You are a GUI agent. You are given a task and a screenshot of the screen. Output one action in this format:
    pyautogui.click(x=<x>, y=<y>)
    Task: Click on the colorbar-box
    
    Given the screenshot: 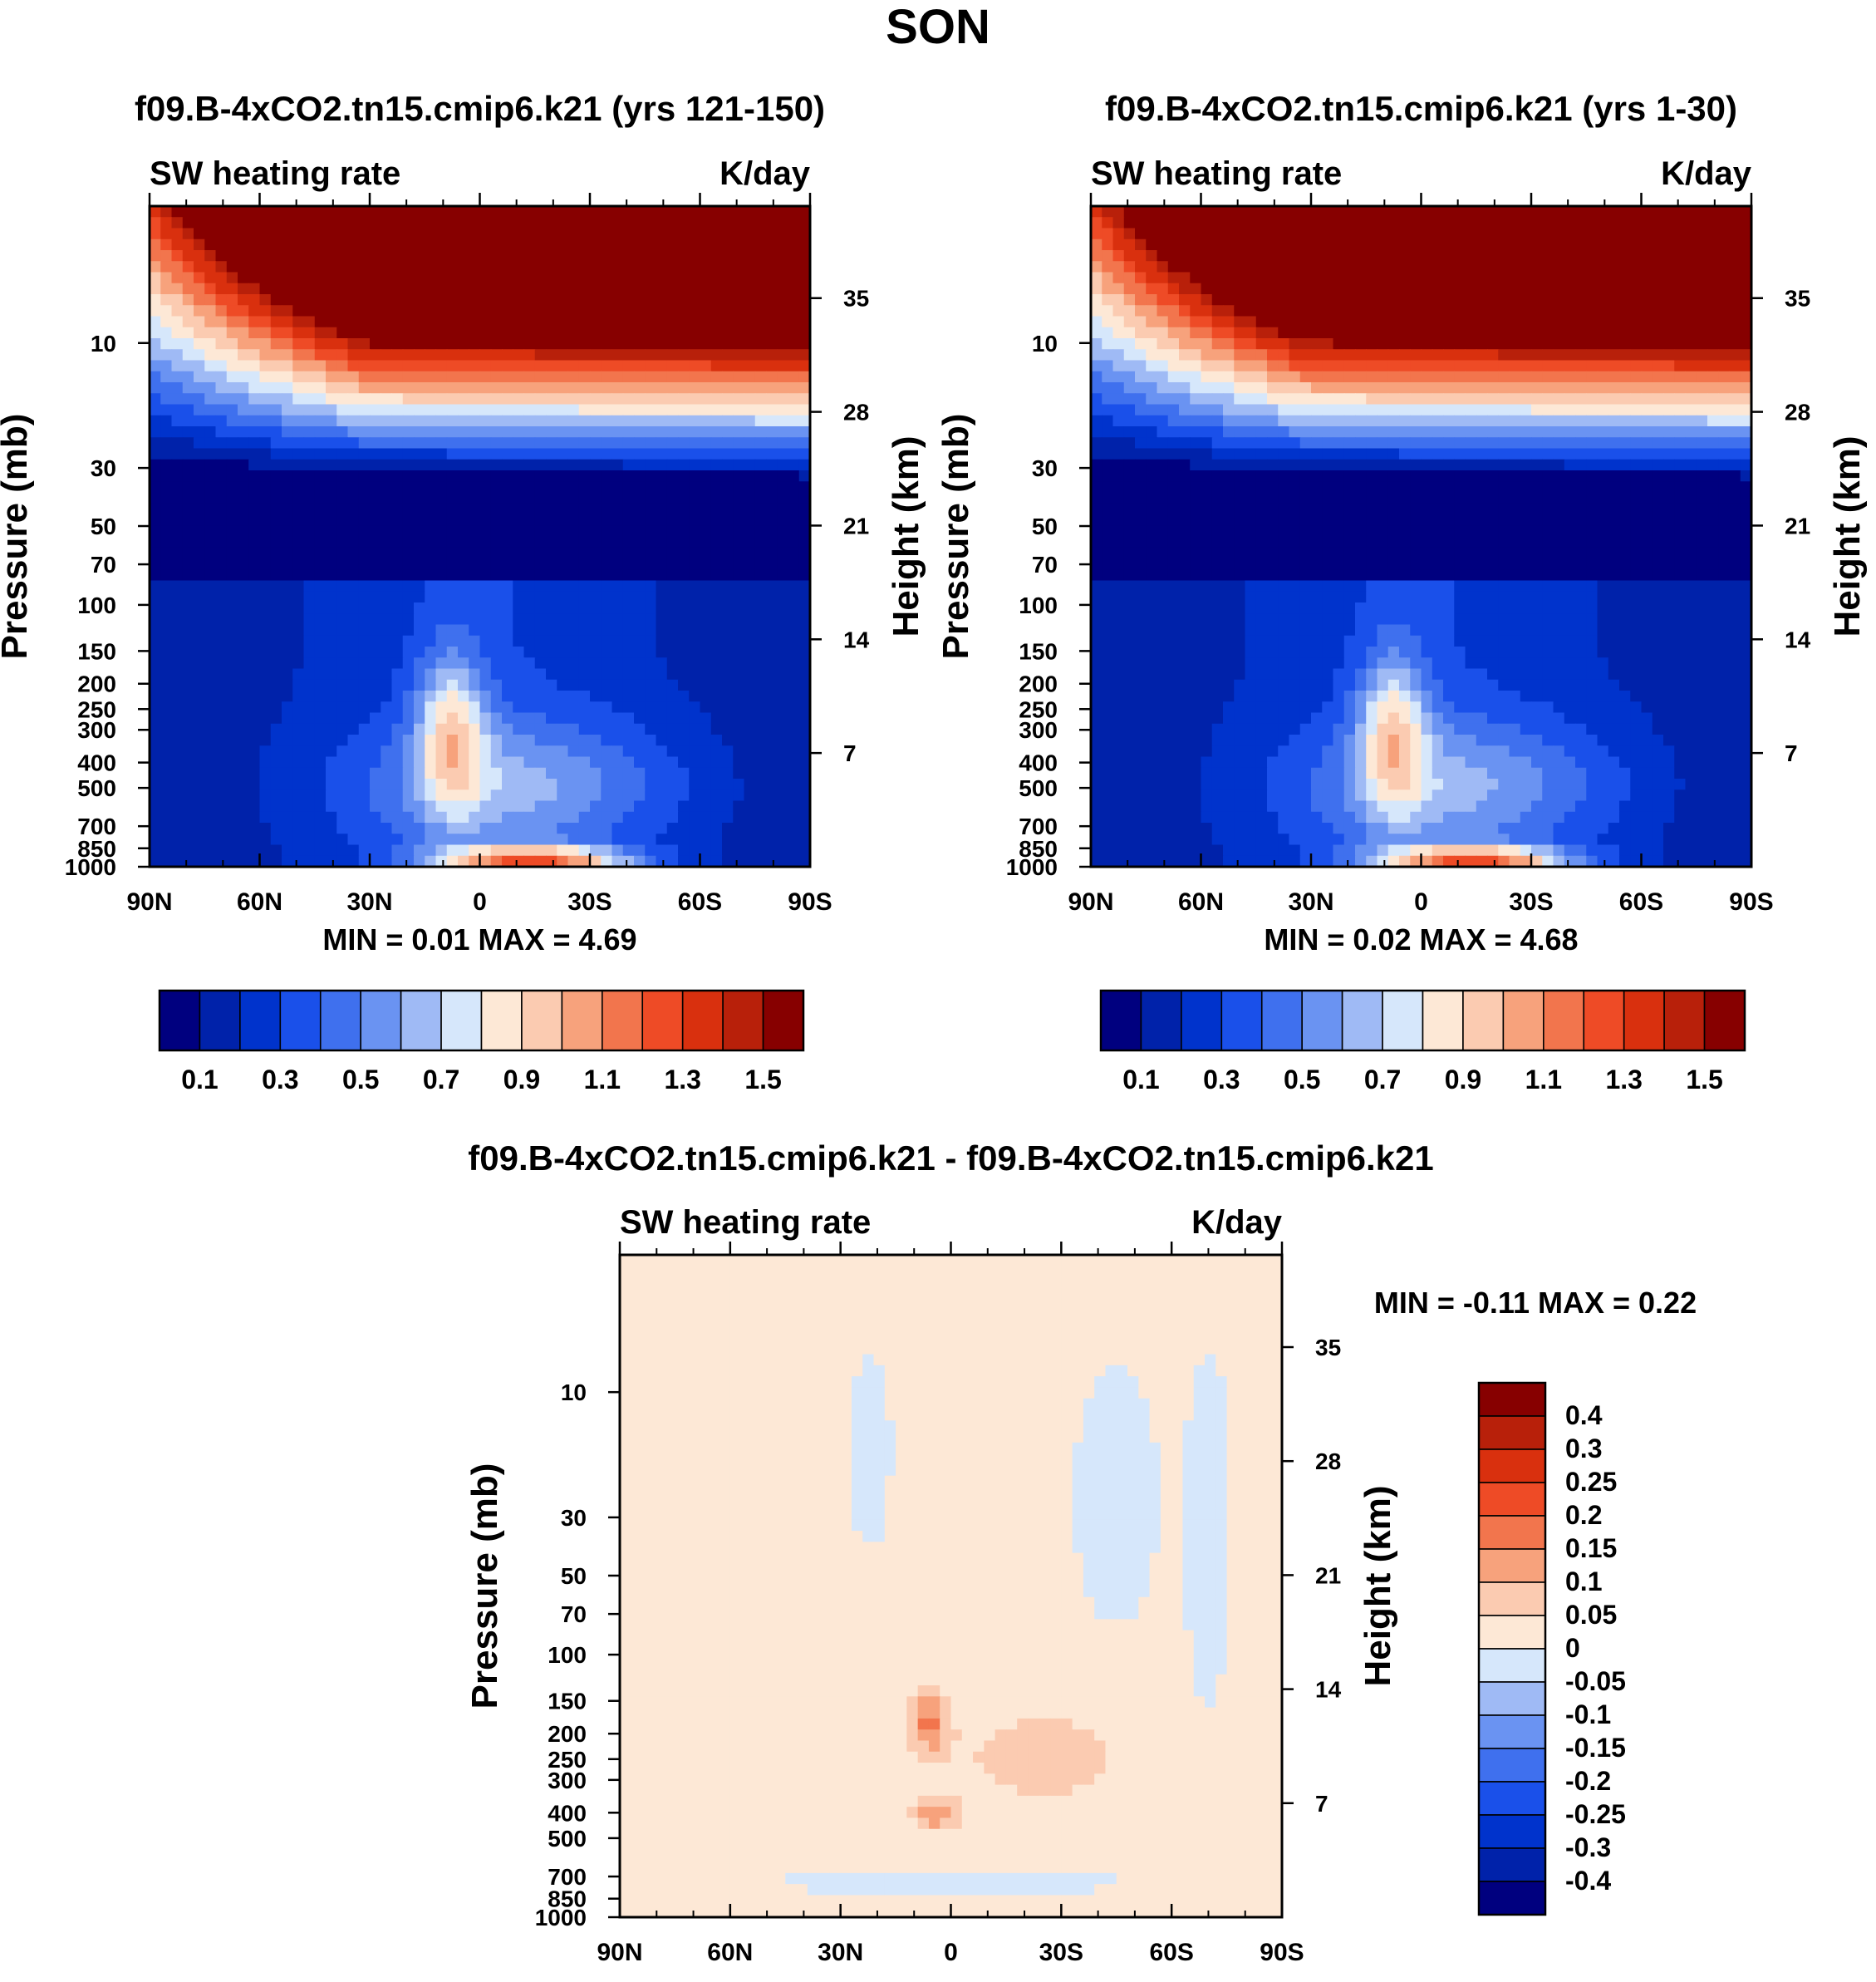 What is the action you would take?
    pyautogui.click(x=220, y=1020)
    